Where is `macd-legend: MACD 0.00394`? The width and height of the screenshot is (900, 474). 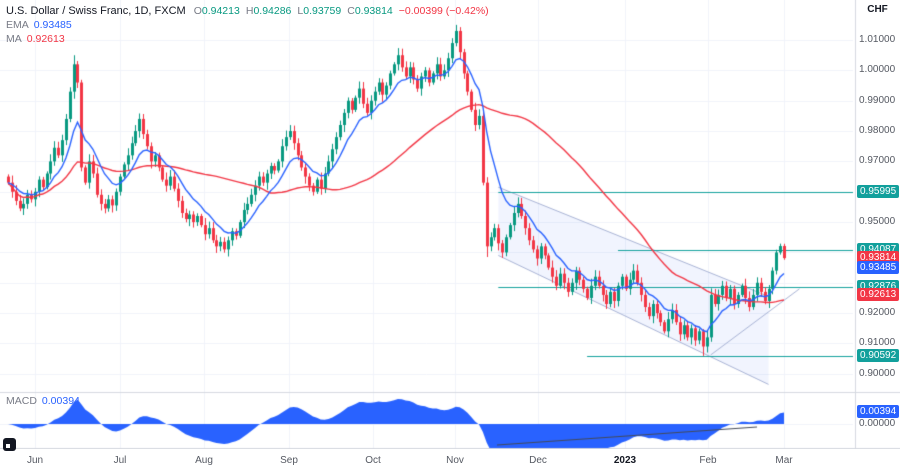
macd-legend: MACD 0.00394 is located at coordinates (43, 401).